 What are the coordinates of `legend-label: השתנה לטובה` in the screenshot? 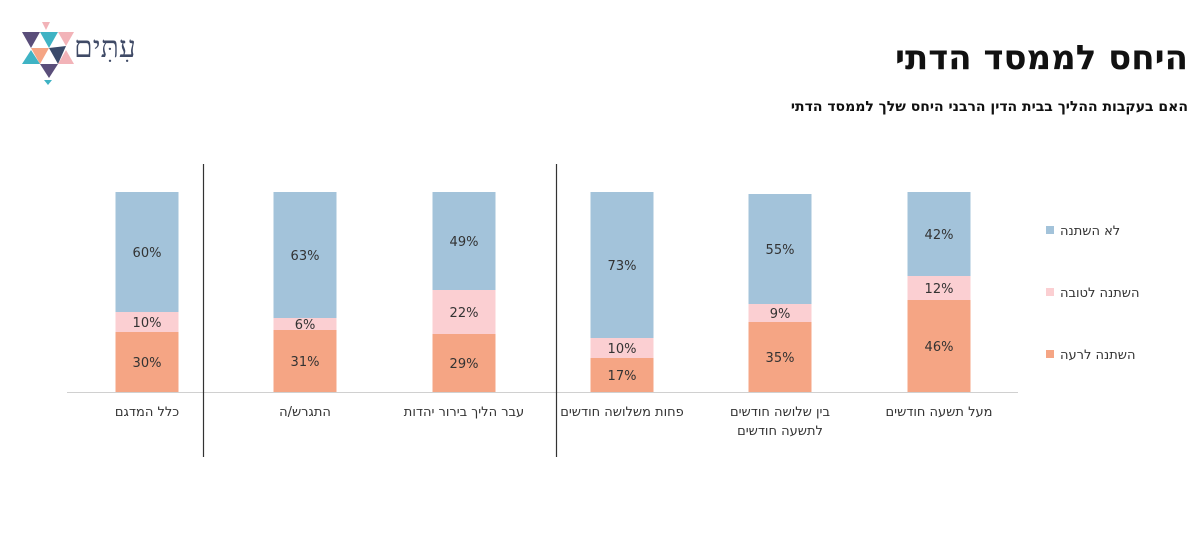 It's located at (1099, 293).